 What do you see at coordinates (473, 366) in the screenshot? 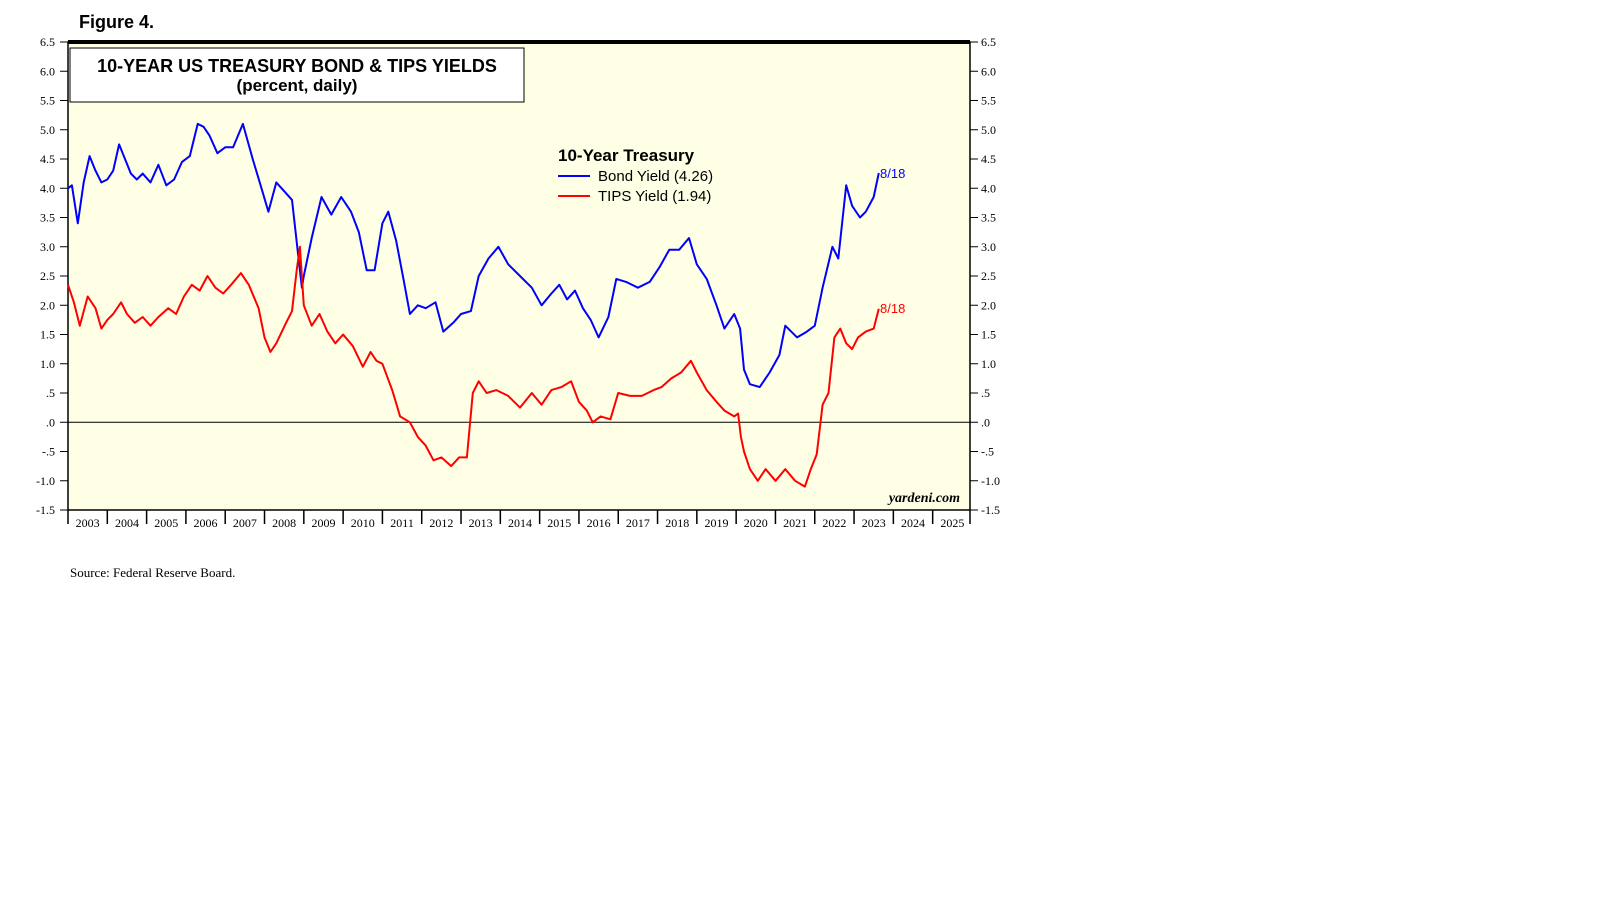
I see `tips-yield-line` at bounding box center [473, 366].